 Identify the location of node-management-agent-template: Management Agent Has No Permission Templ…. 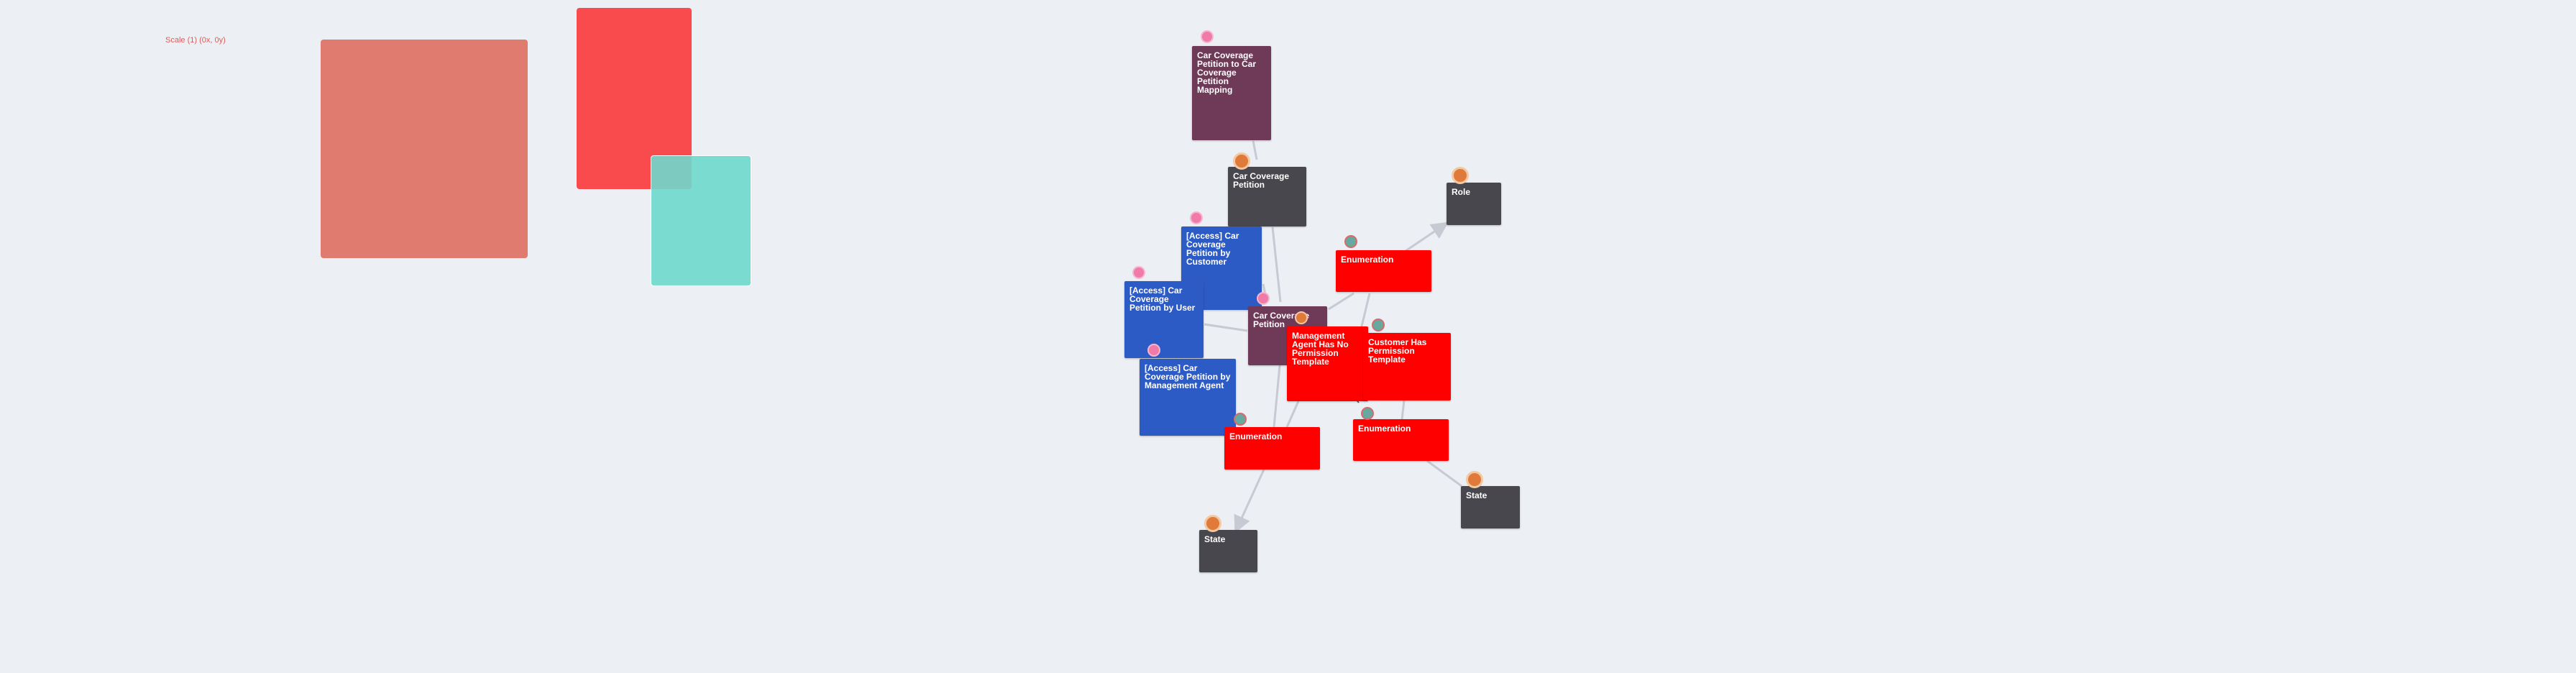
(1327, 363).